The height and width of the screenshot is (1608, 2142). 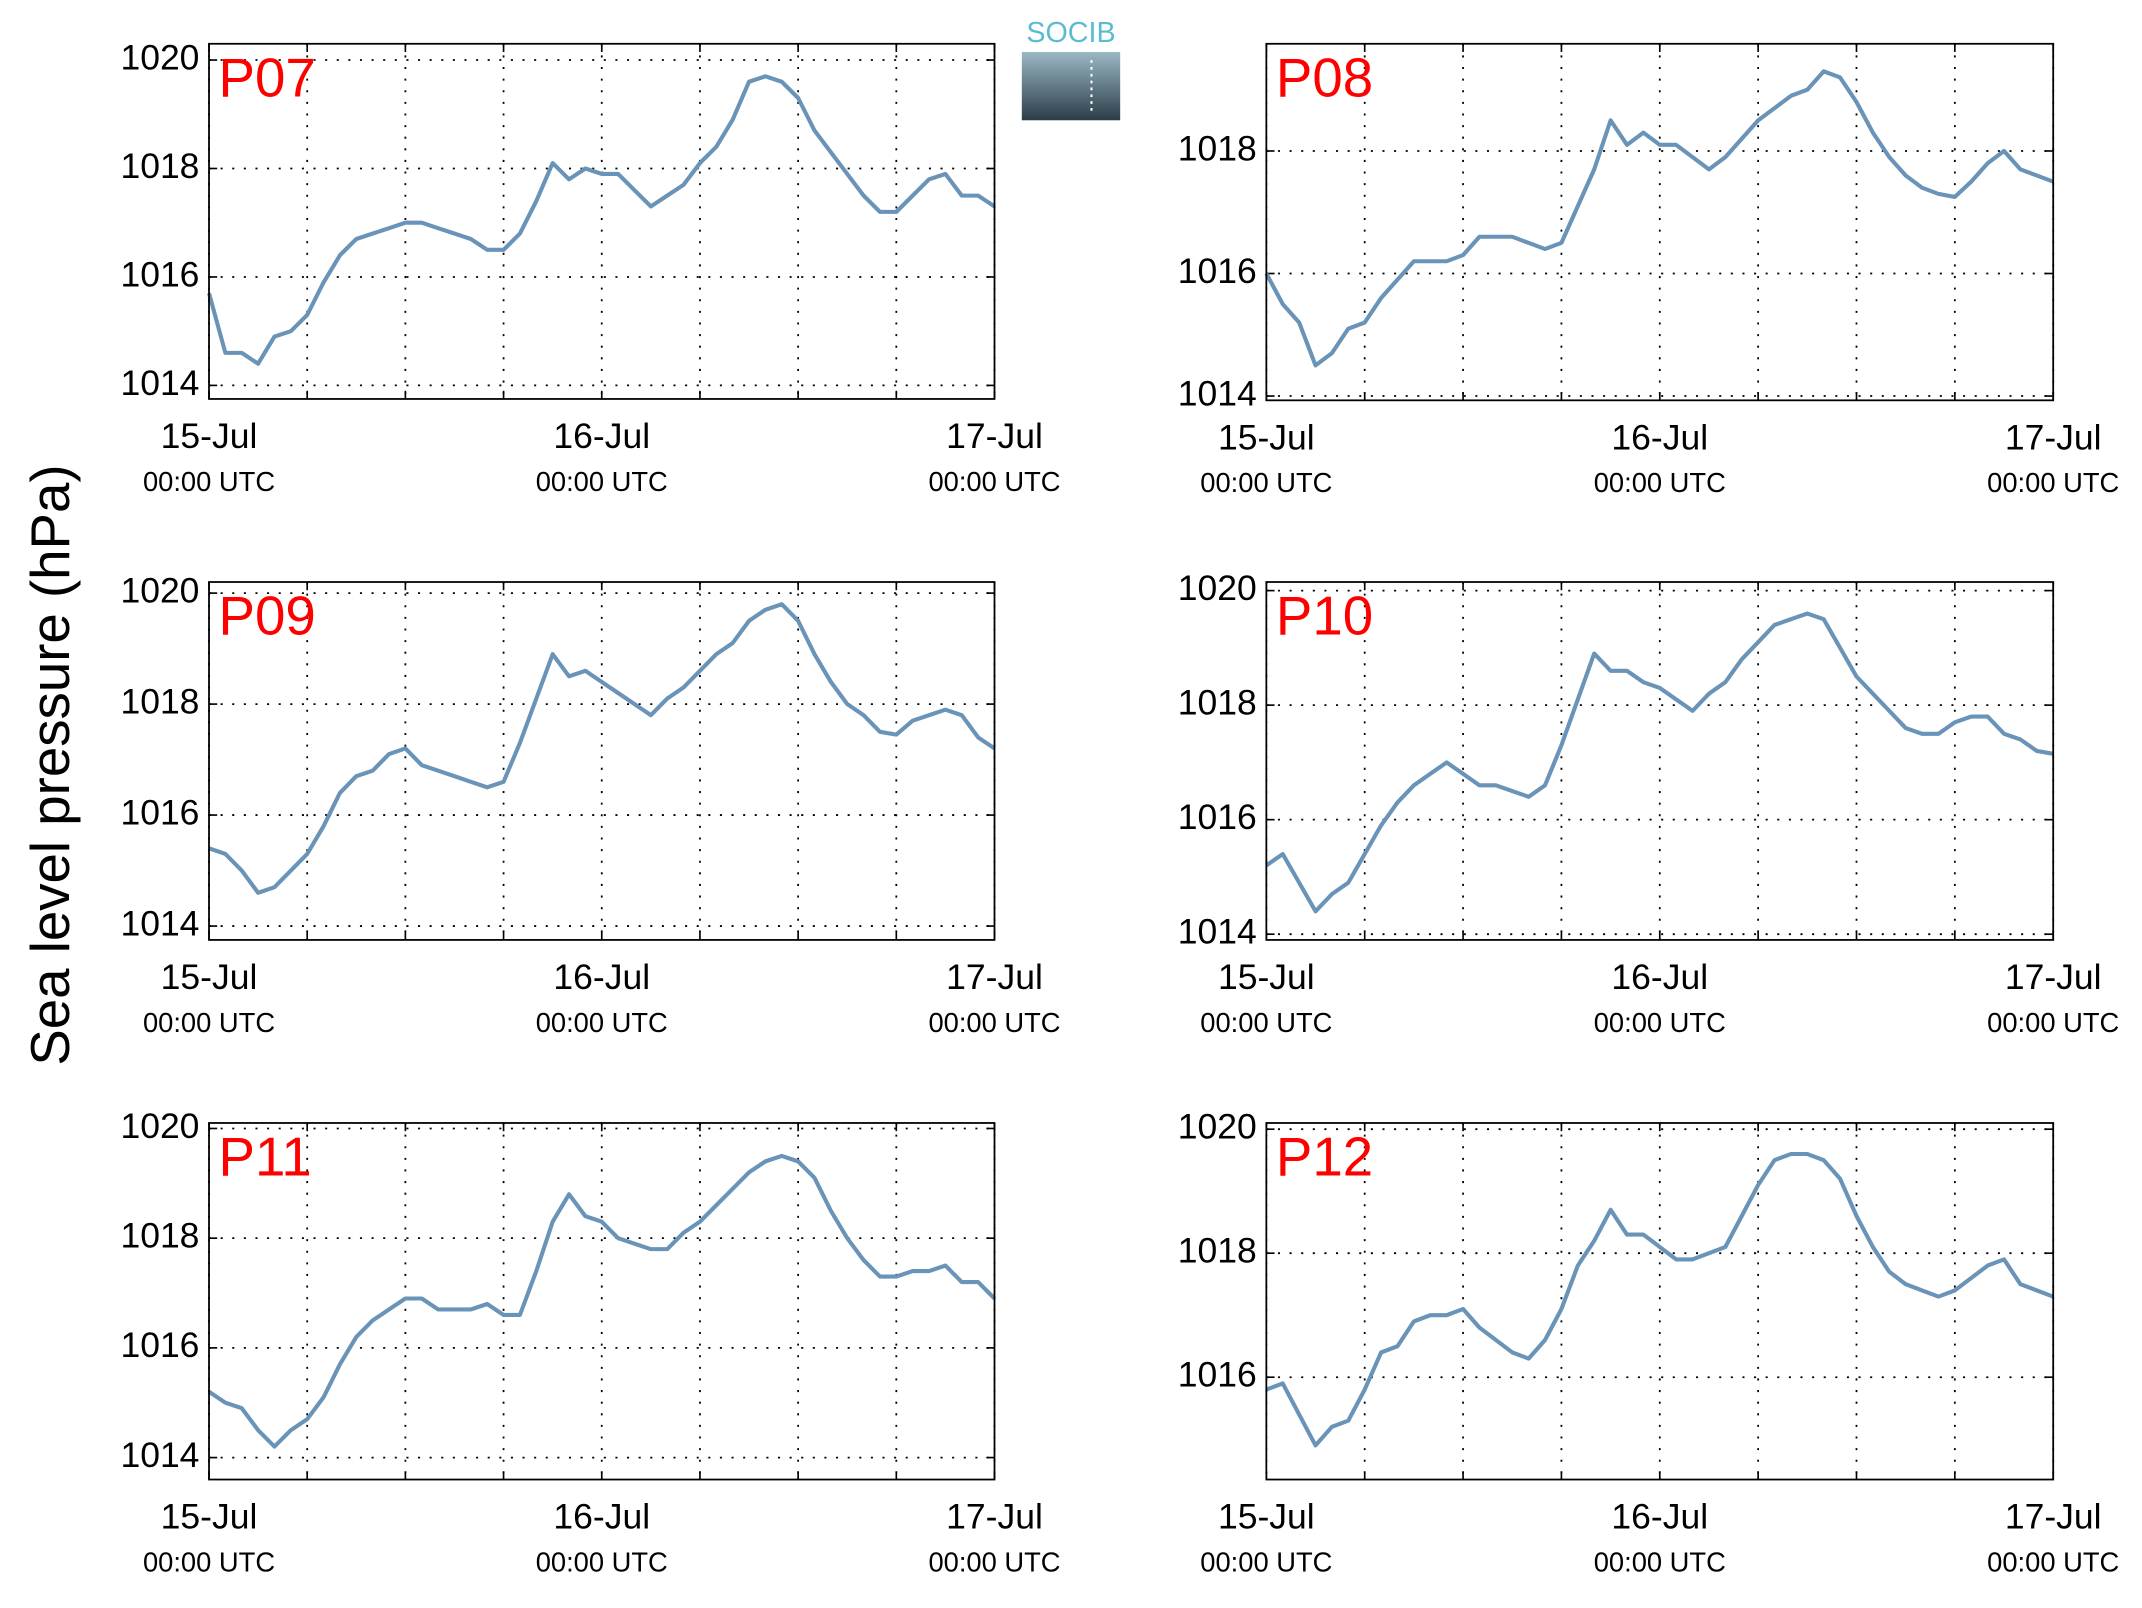 I want to click on y-axis-label: Sea level pressure (hPa), so click(x=50, y=764).